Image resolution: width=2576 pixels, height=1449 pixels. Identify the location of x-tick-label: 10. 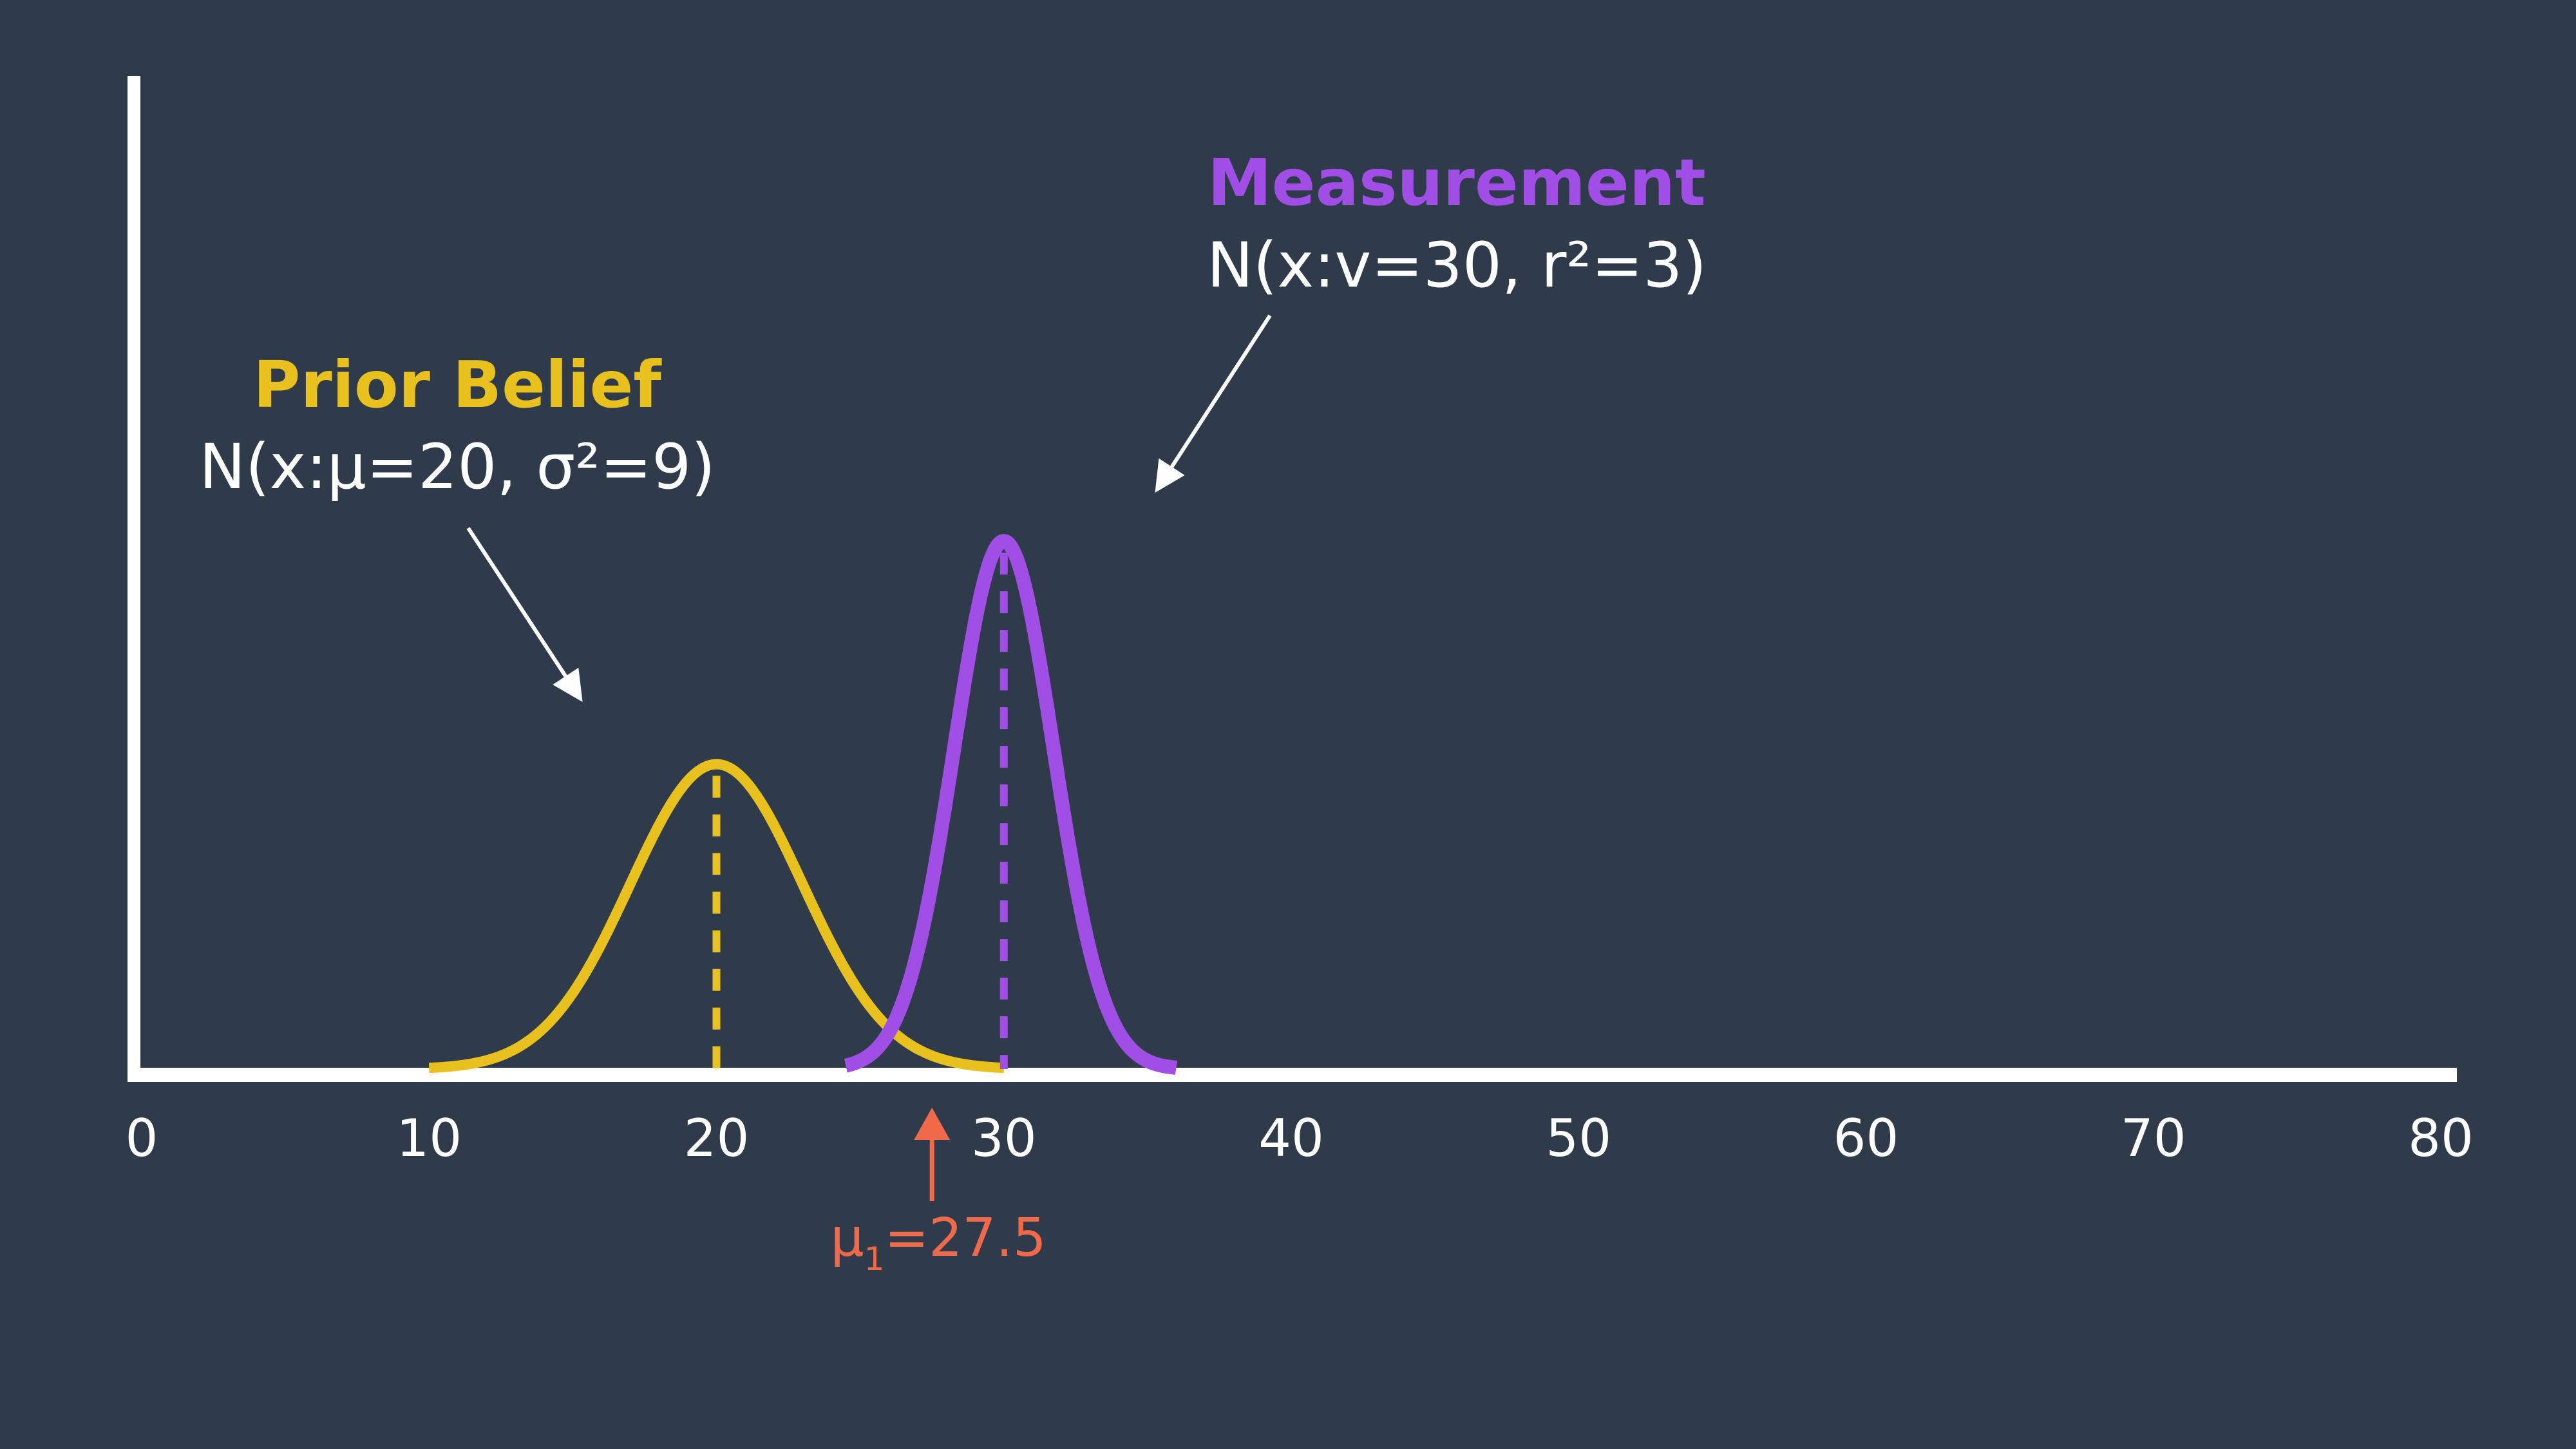
(429, 1138).